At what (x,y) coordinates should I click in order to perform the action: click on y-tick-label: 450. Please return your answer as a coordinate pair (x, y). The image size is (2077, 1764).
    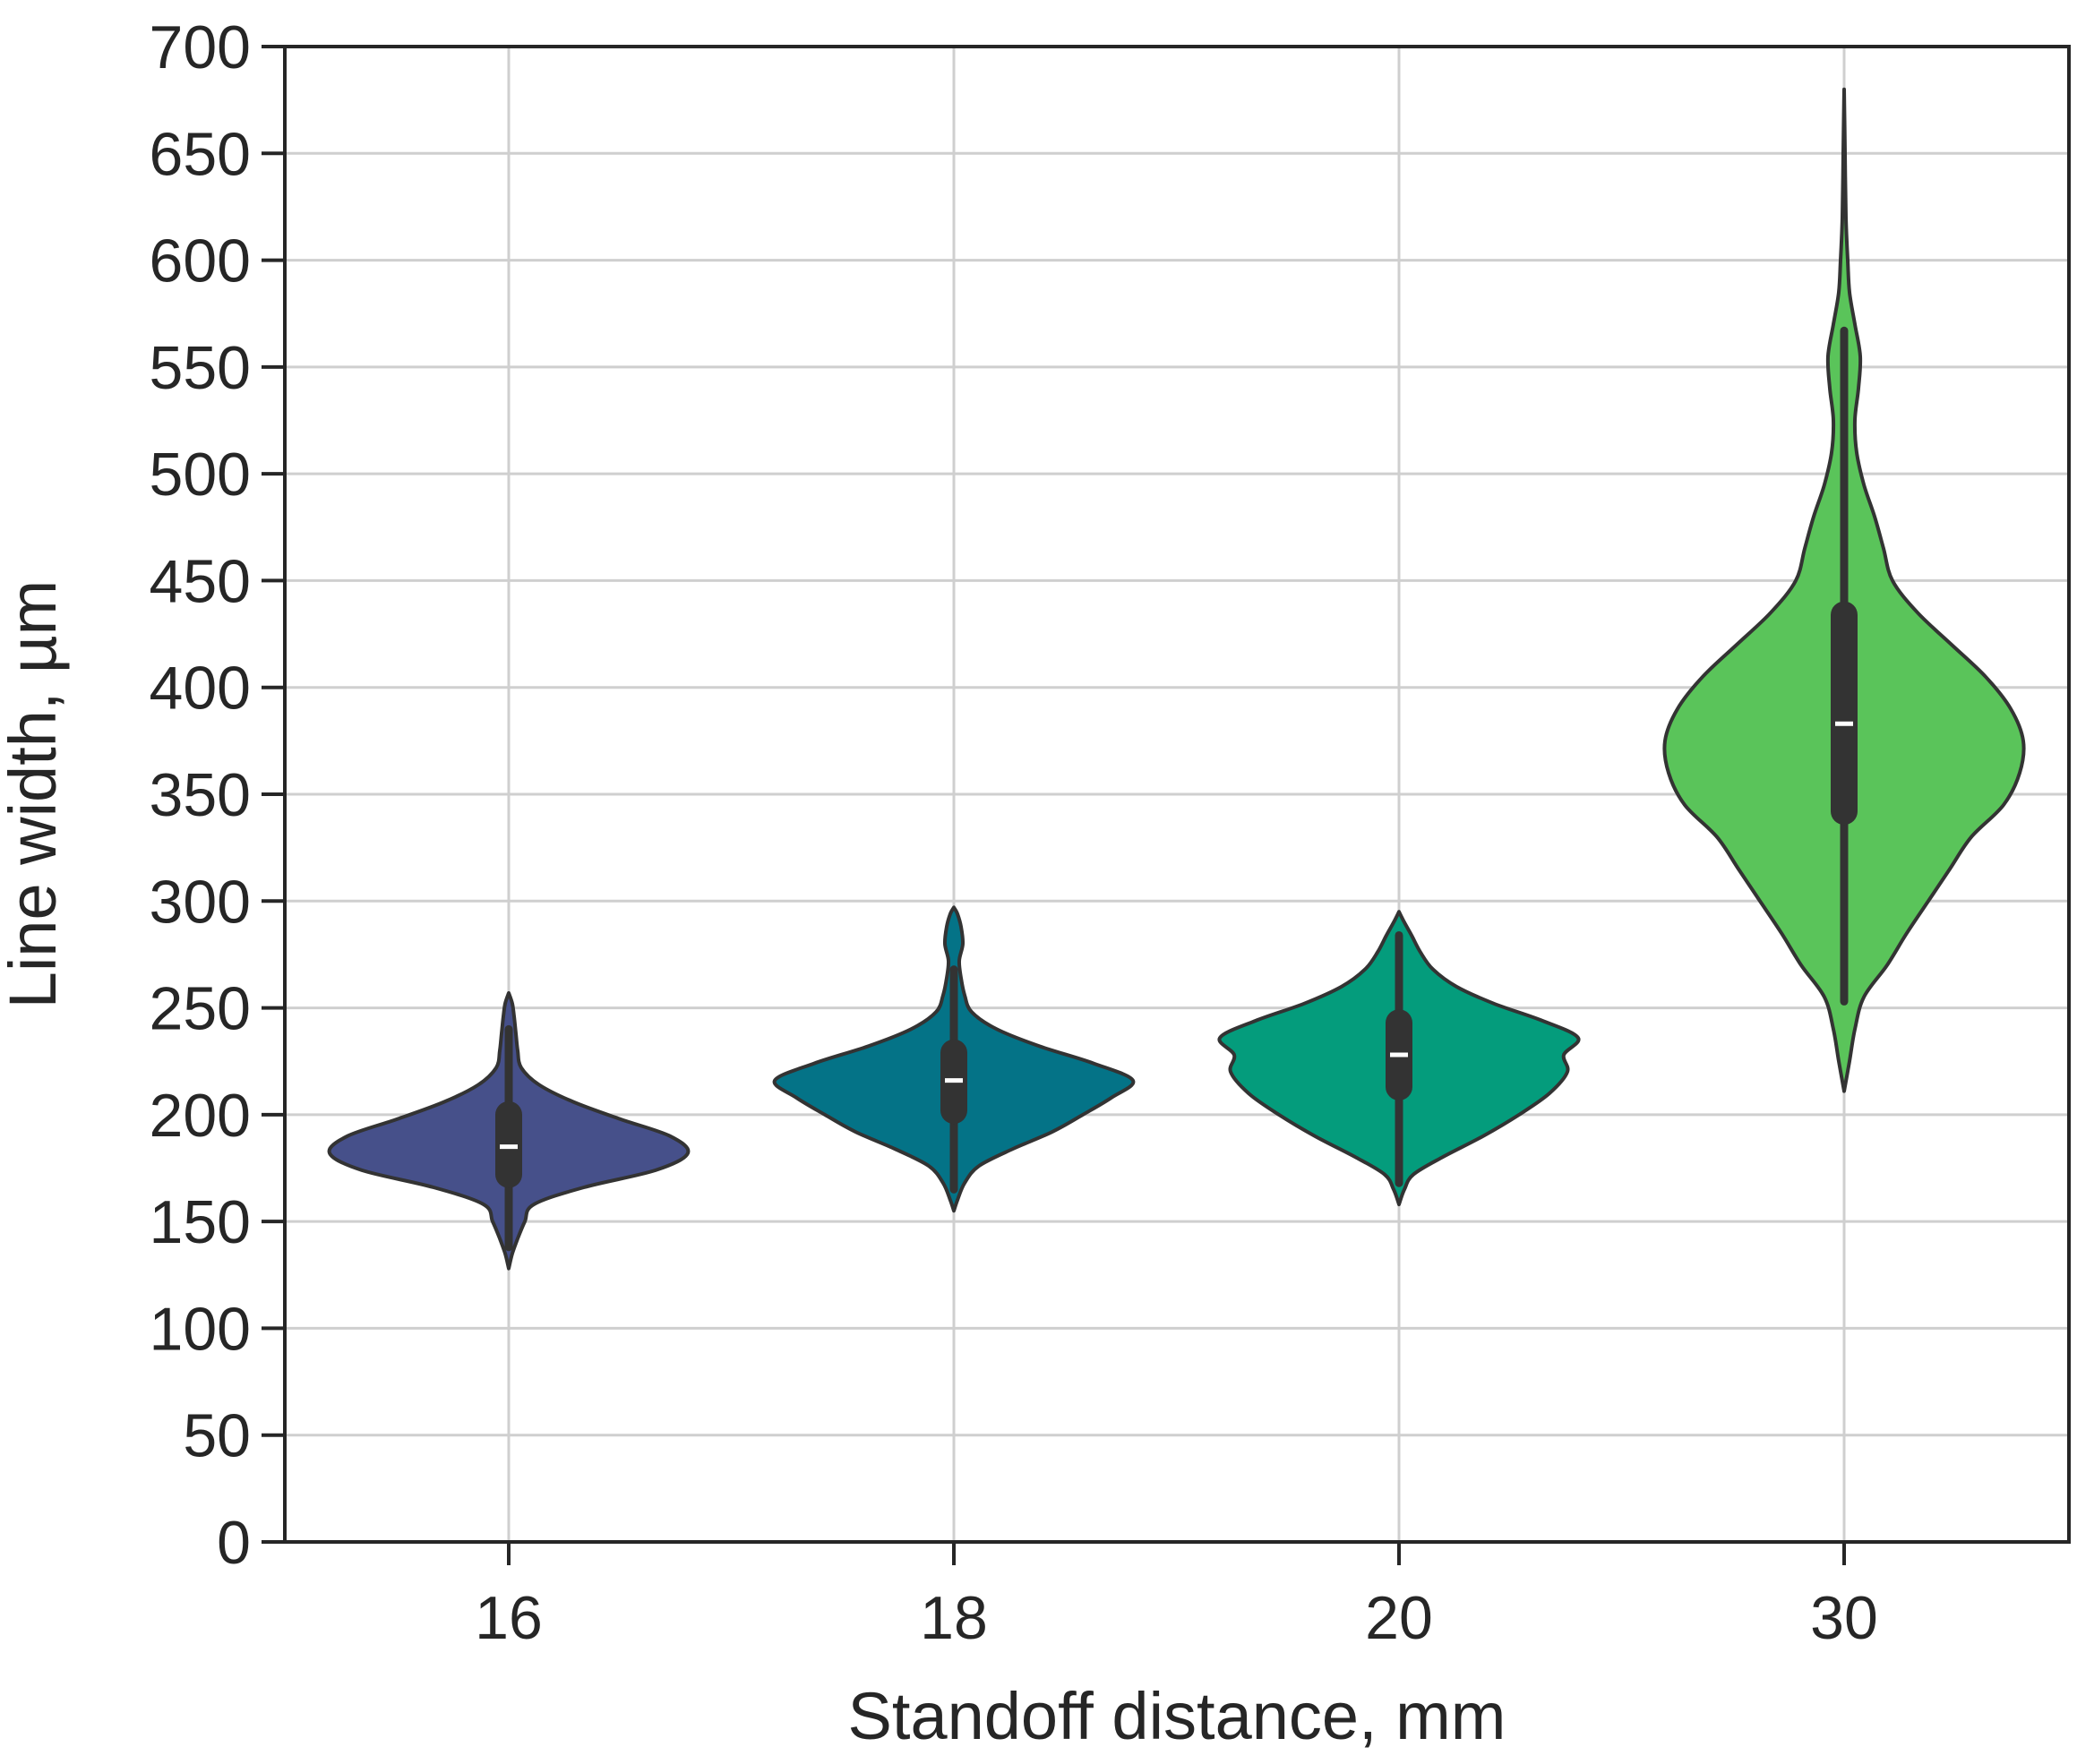
    Looking at the image, I should click on (200, 581).